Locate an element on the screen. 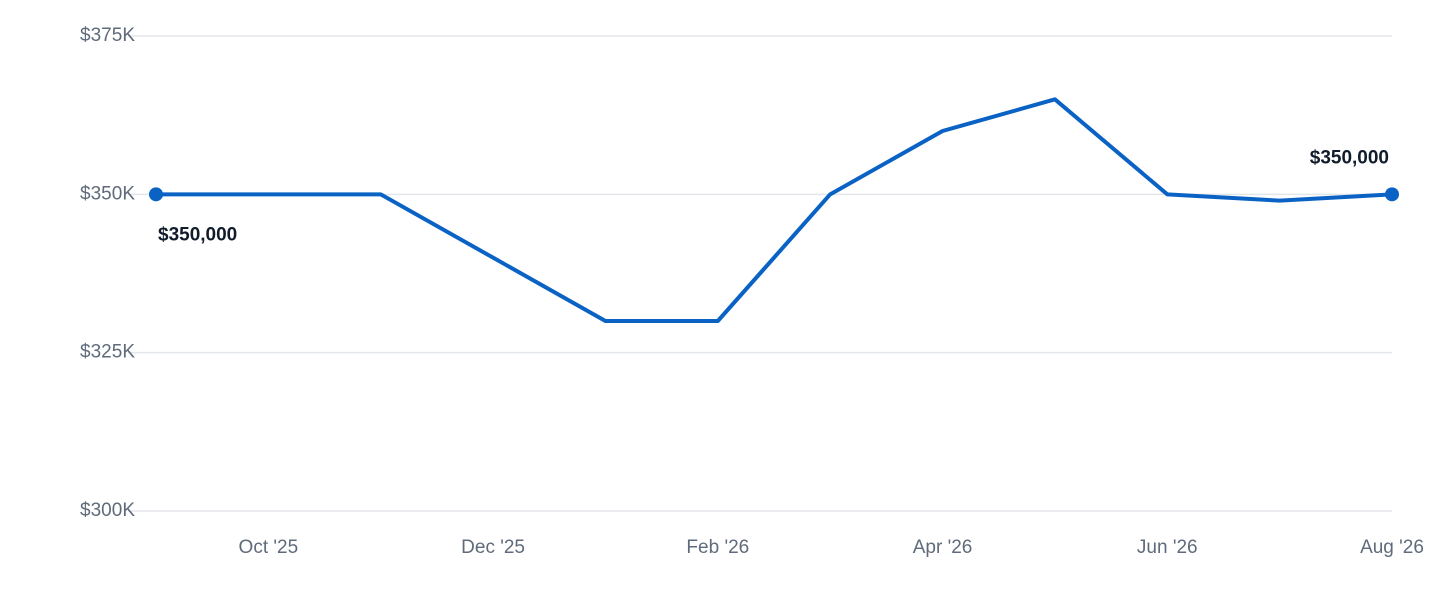  x-tick-label: Aug '26 is located at coordinates (1392, 547).